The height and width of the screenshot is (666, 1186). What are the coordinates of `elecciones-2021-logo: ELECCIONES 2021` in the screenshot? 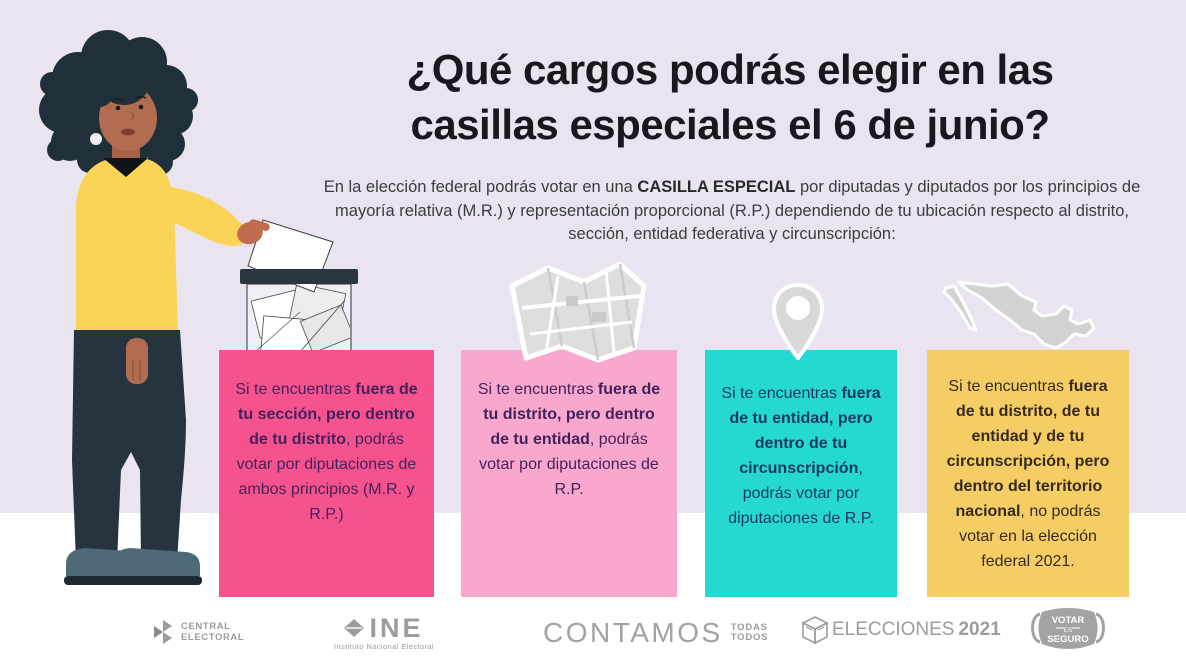 It's located at (901, 630).